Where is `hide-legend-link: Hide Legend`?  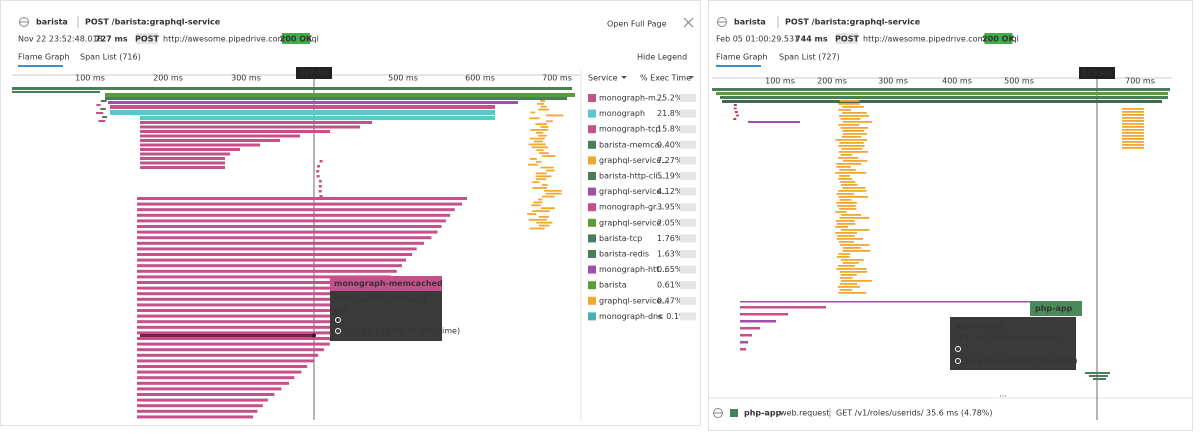 hide-legend-link: Hide Legend is located at coordinates (662, 57).